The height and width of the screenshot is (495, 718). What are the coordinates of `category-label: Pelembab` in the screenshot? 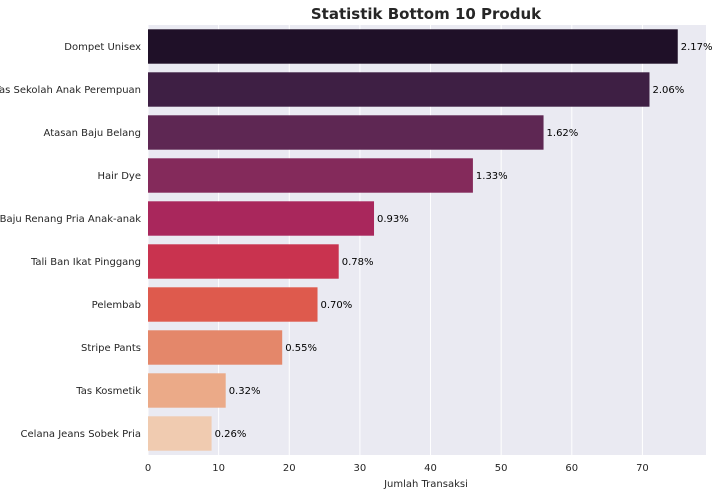 It's located at (116, 305).